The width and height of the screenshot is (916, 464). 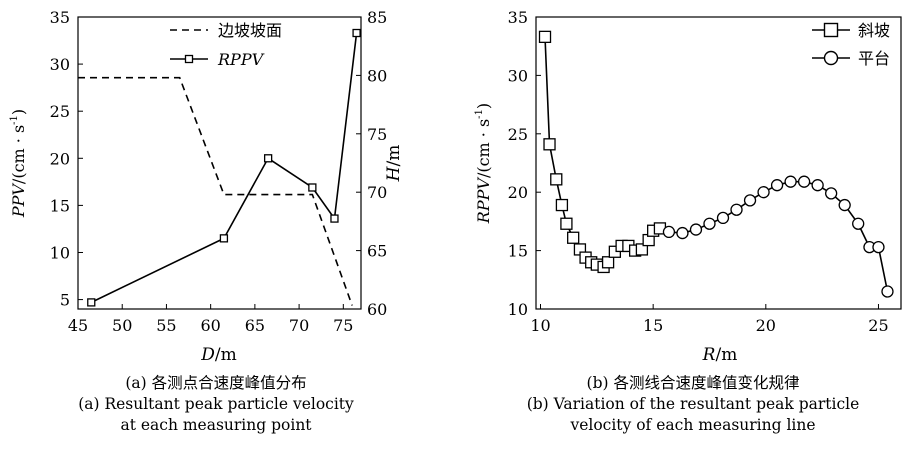 What do you see at coordinates (831, 58) in the screenshot?
I see `legend-platform-circle-marker` at bounding box center [831, 58].